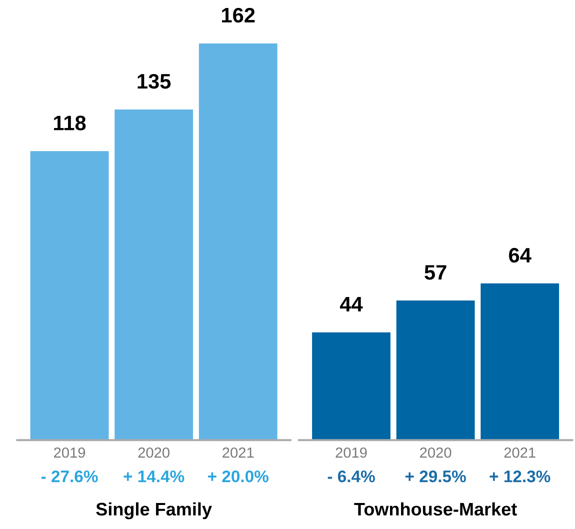  What do you see at coordinates (435, 509) in the screenshot?
I see `x-axis-title: Townhouse-Market` at bounding box center [435, 509].